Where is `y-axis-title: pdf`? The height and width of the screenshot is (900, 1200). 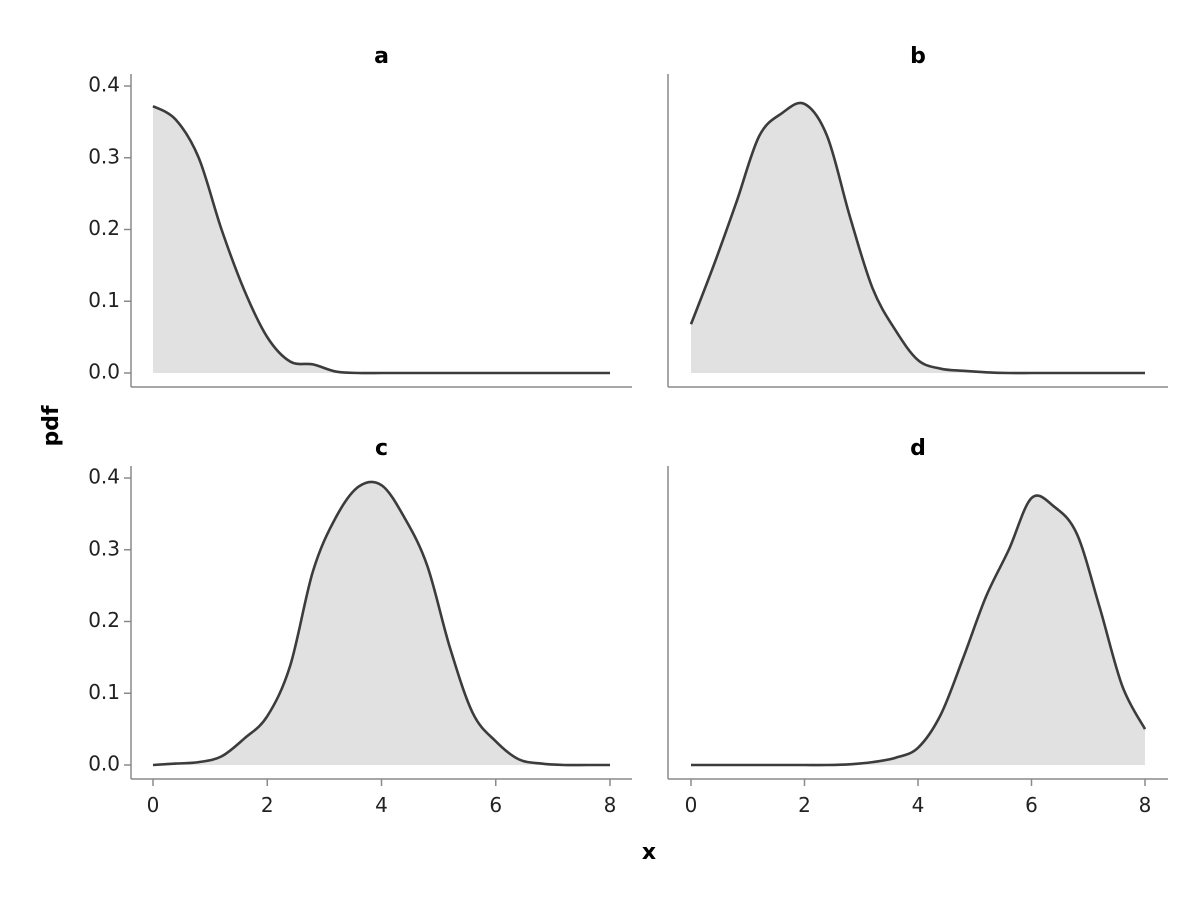
y-axis-title: pdf is located at coordinates (51, 425).